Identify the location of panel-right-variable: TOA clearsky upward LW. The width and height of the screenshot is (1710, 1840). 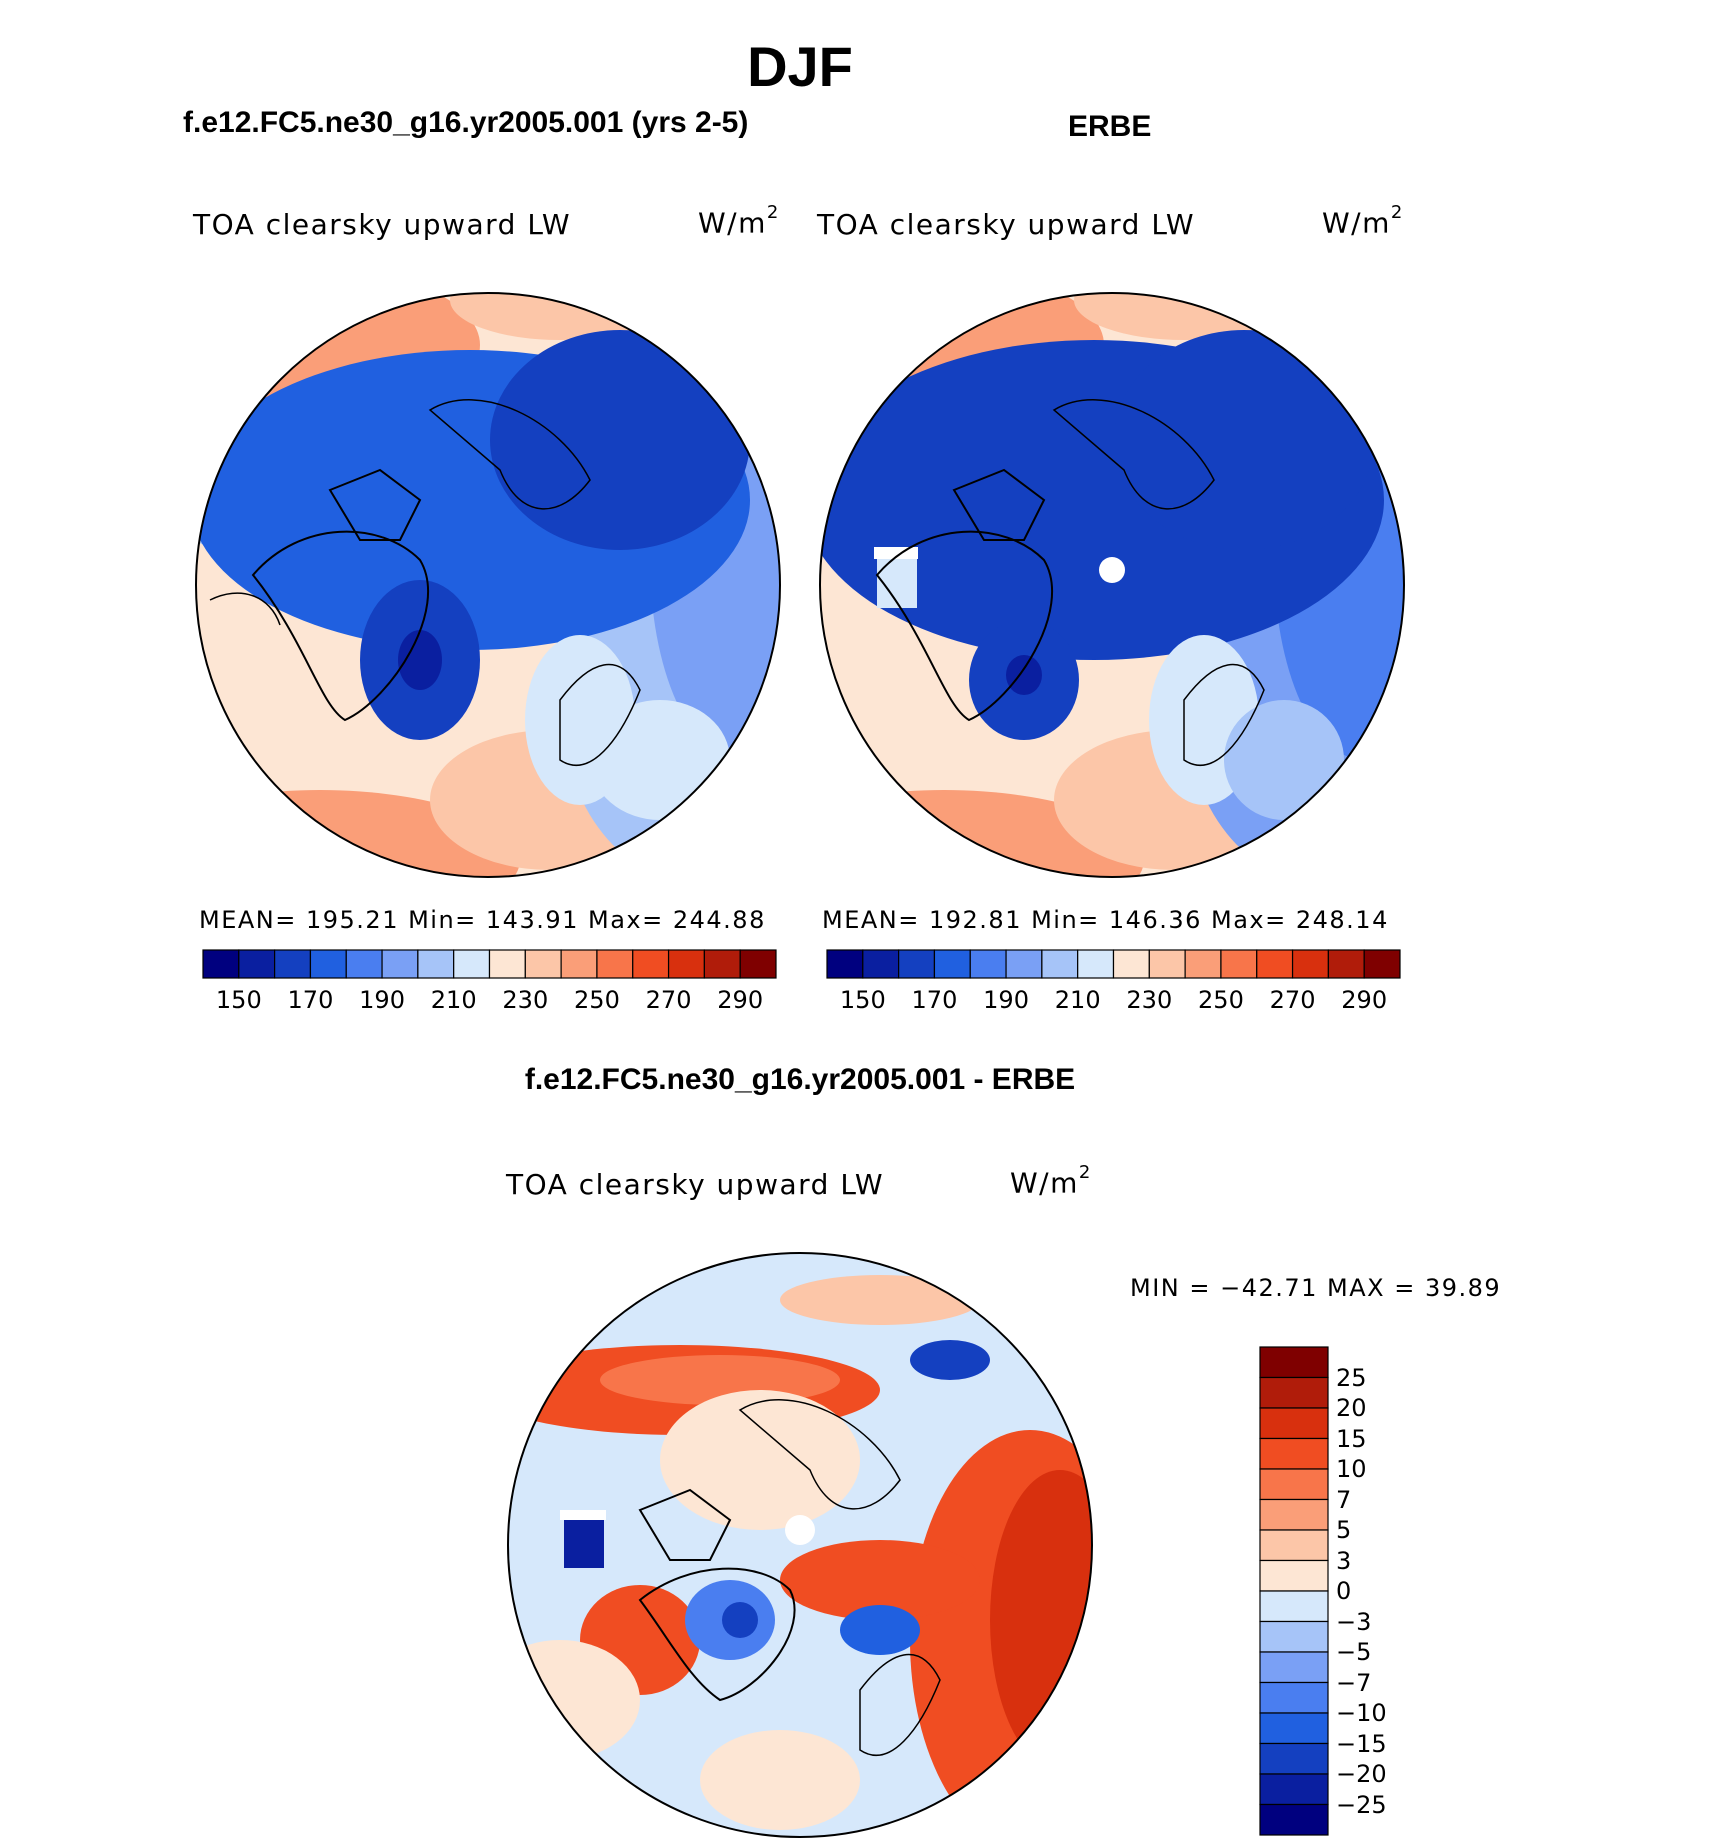
(1006, 224).